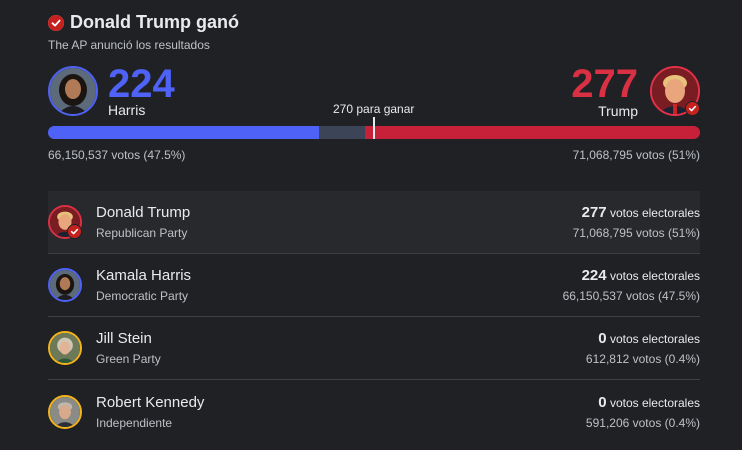 This screenshot has height=450, width=742. Describe the element at coordinates (184, 132) in the screenshot. I see `harris-bar-segment` at that location.